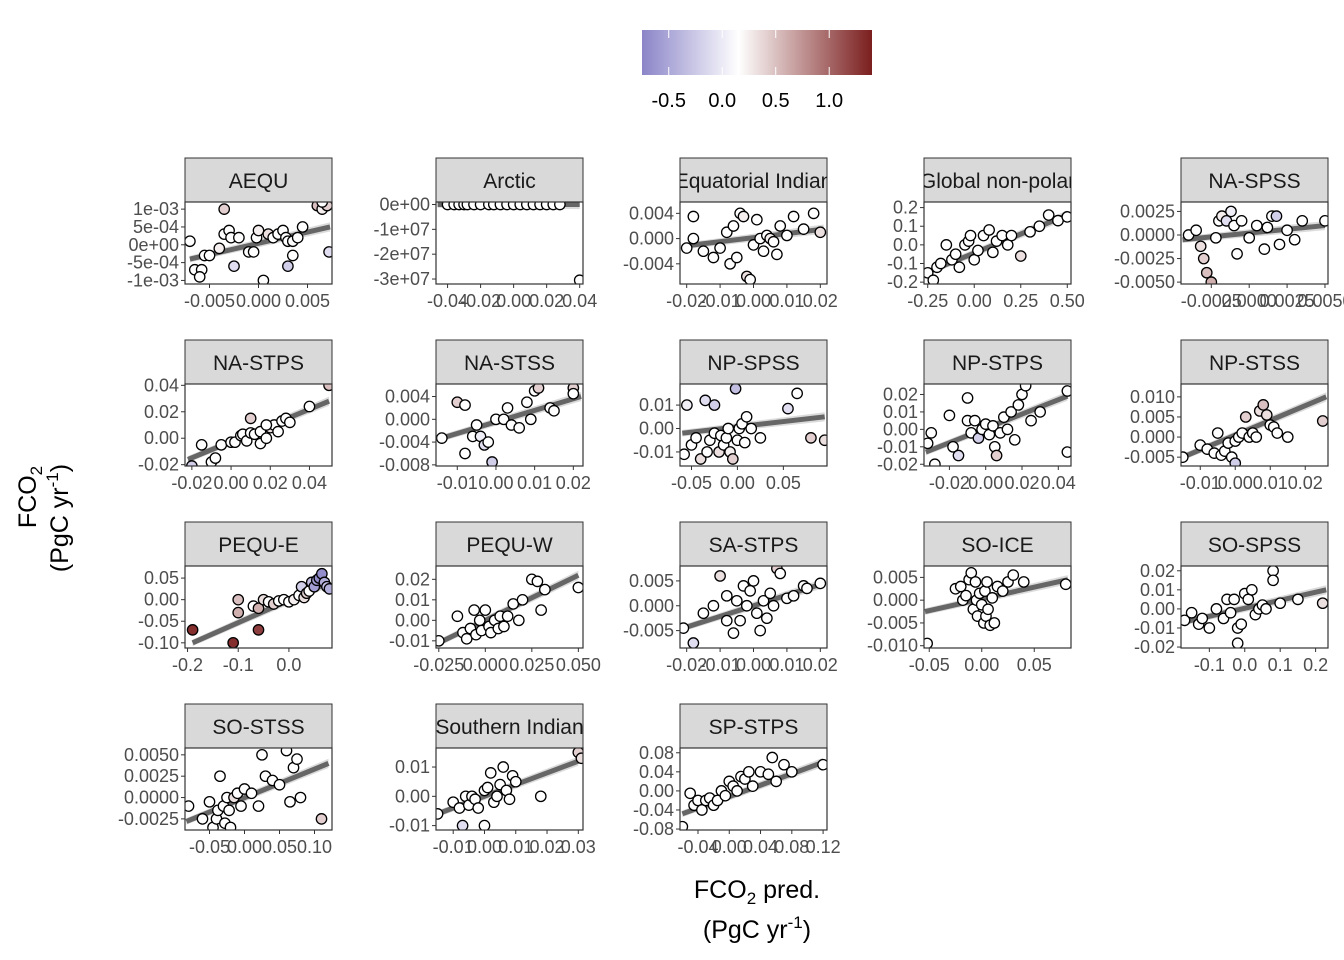 The width and height of the screenshot is (1344, 960). What do you see at coordinates (929, 665) in the screenshot?
I see `x-tick-label: -0.05` at bounding box center [929, 665].